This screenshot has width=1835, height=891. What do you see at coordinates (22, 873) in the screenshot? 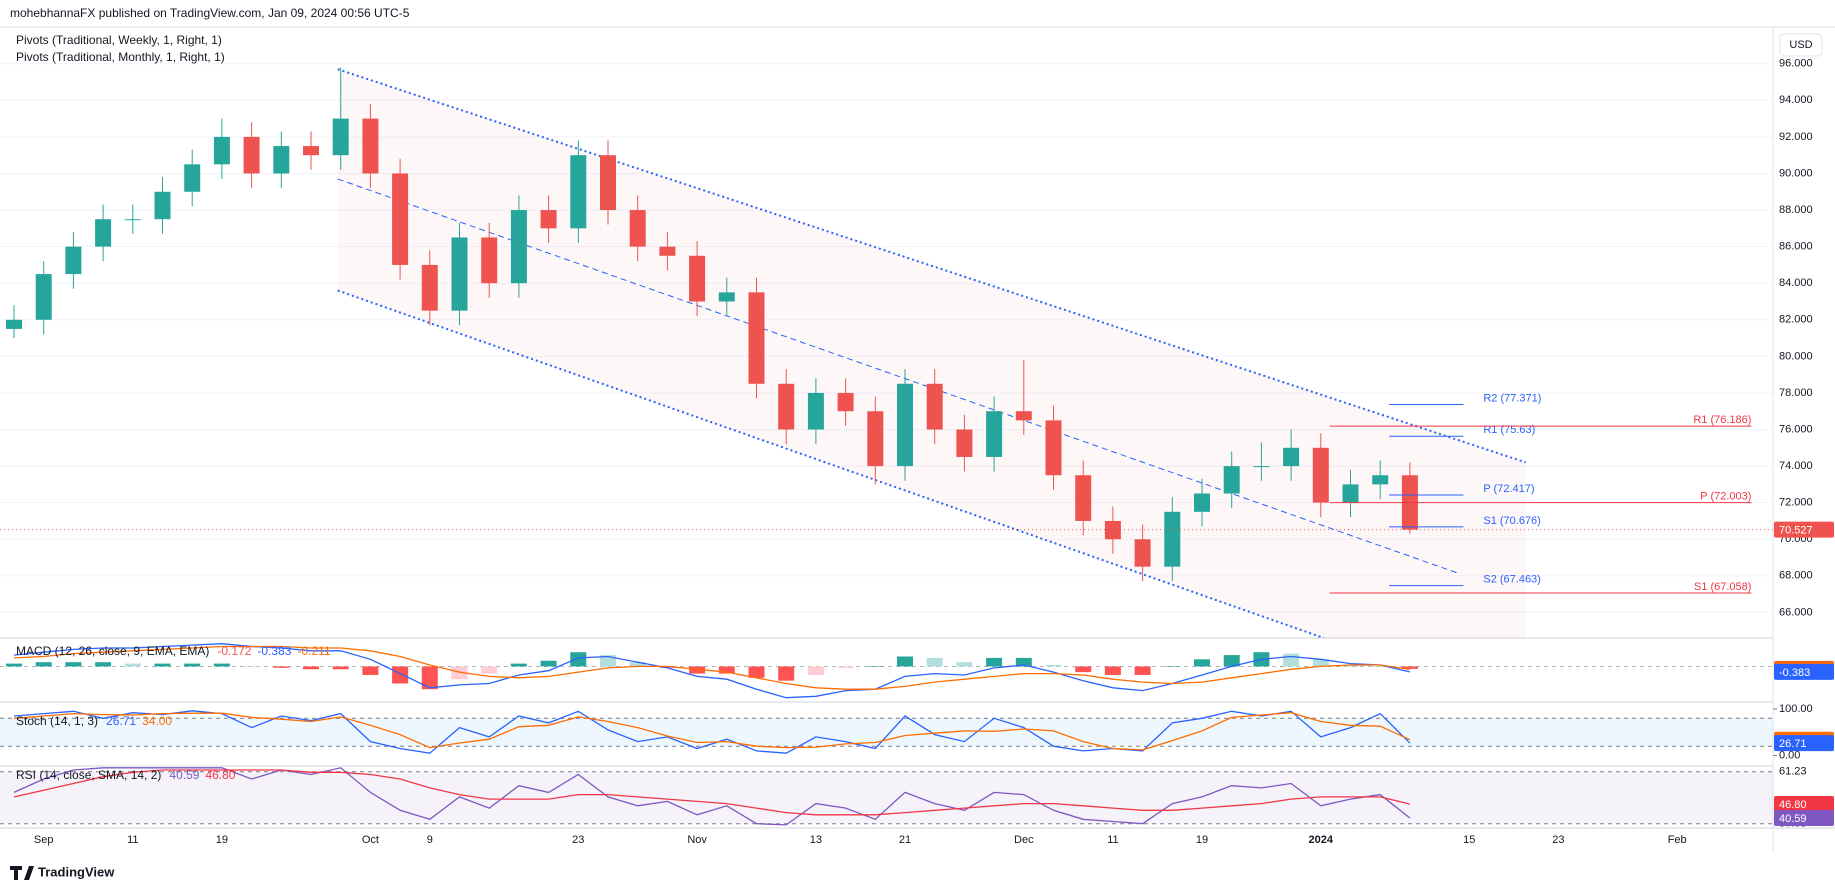
I see `brand-logo` at bounding box center [22, 873].